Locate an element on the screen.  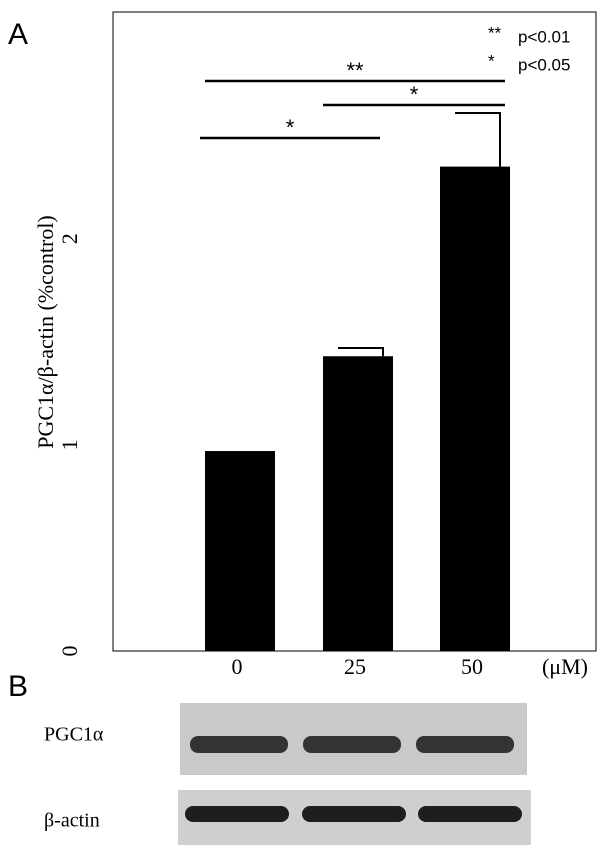
x-tick-label: 25 is located at coordinates (355, 666).